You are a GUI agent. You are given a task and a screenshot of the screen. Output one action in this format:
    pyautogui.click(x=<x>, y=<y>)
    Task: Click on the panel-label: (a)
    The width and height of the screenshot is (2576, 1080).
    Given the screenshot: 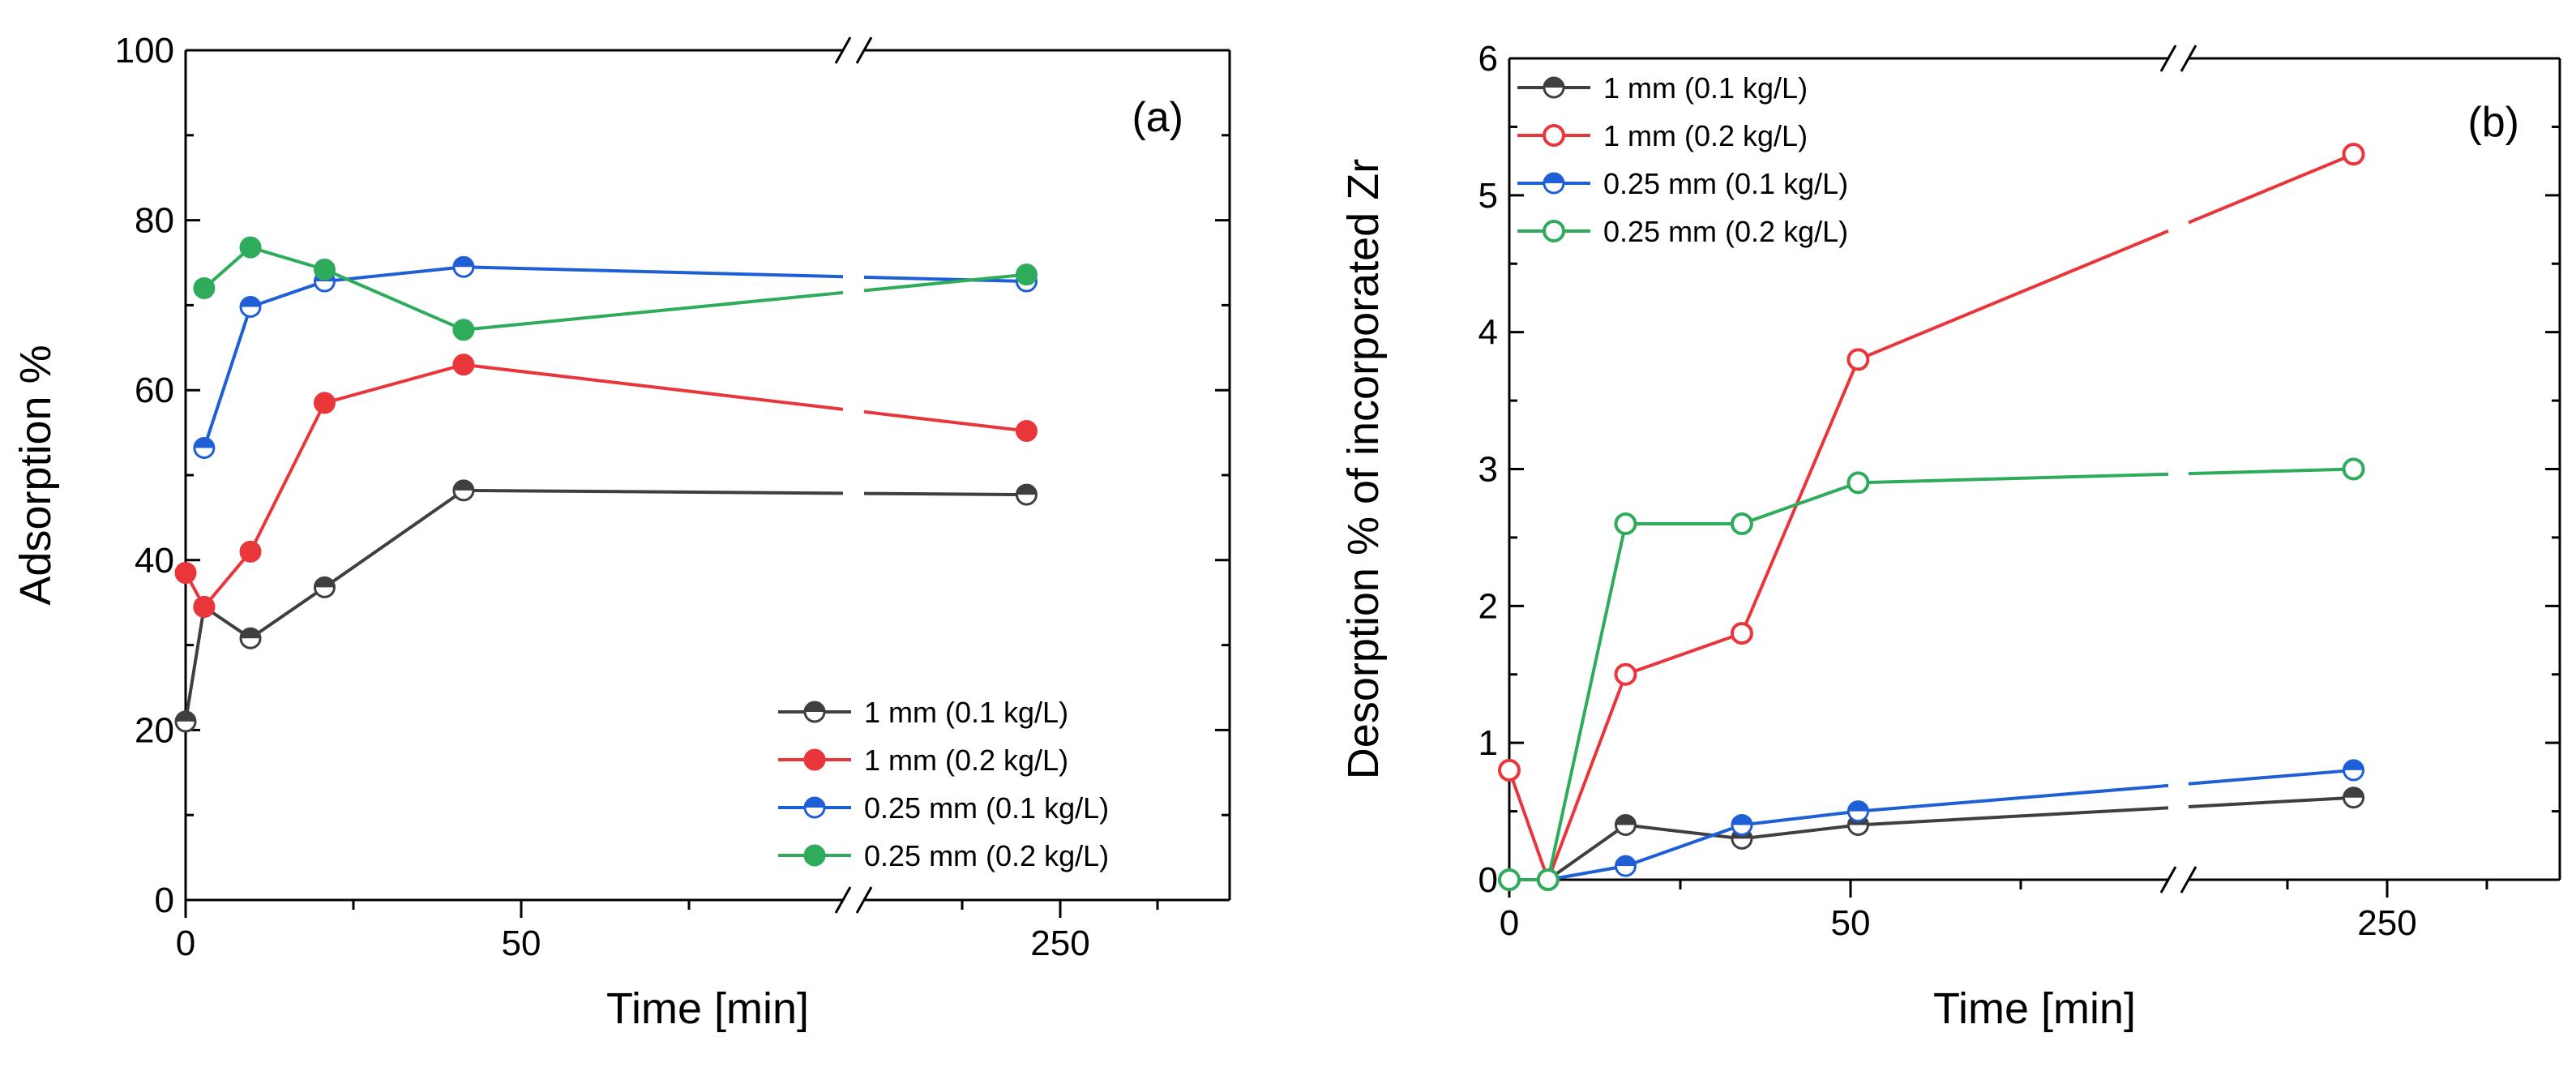 What is the action you would take?
    pyautogui.click(x=1157, y=118)
    